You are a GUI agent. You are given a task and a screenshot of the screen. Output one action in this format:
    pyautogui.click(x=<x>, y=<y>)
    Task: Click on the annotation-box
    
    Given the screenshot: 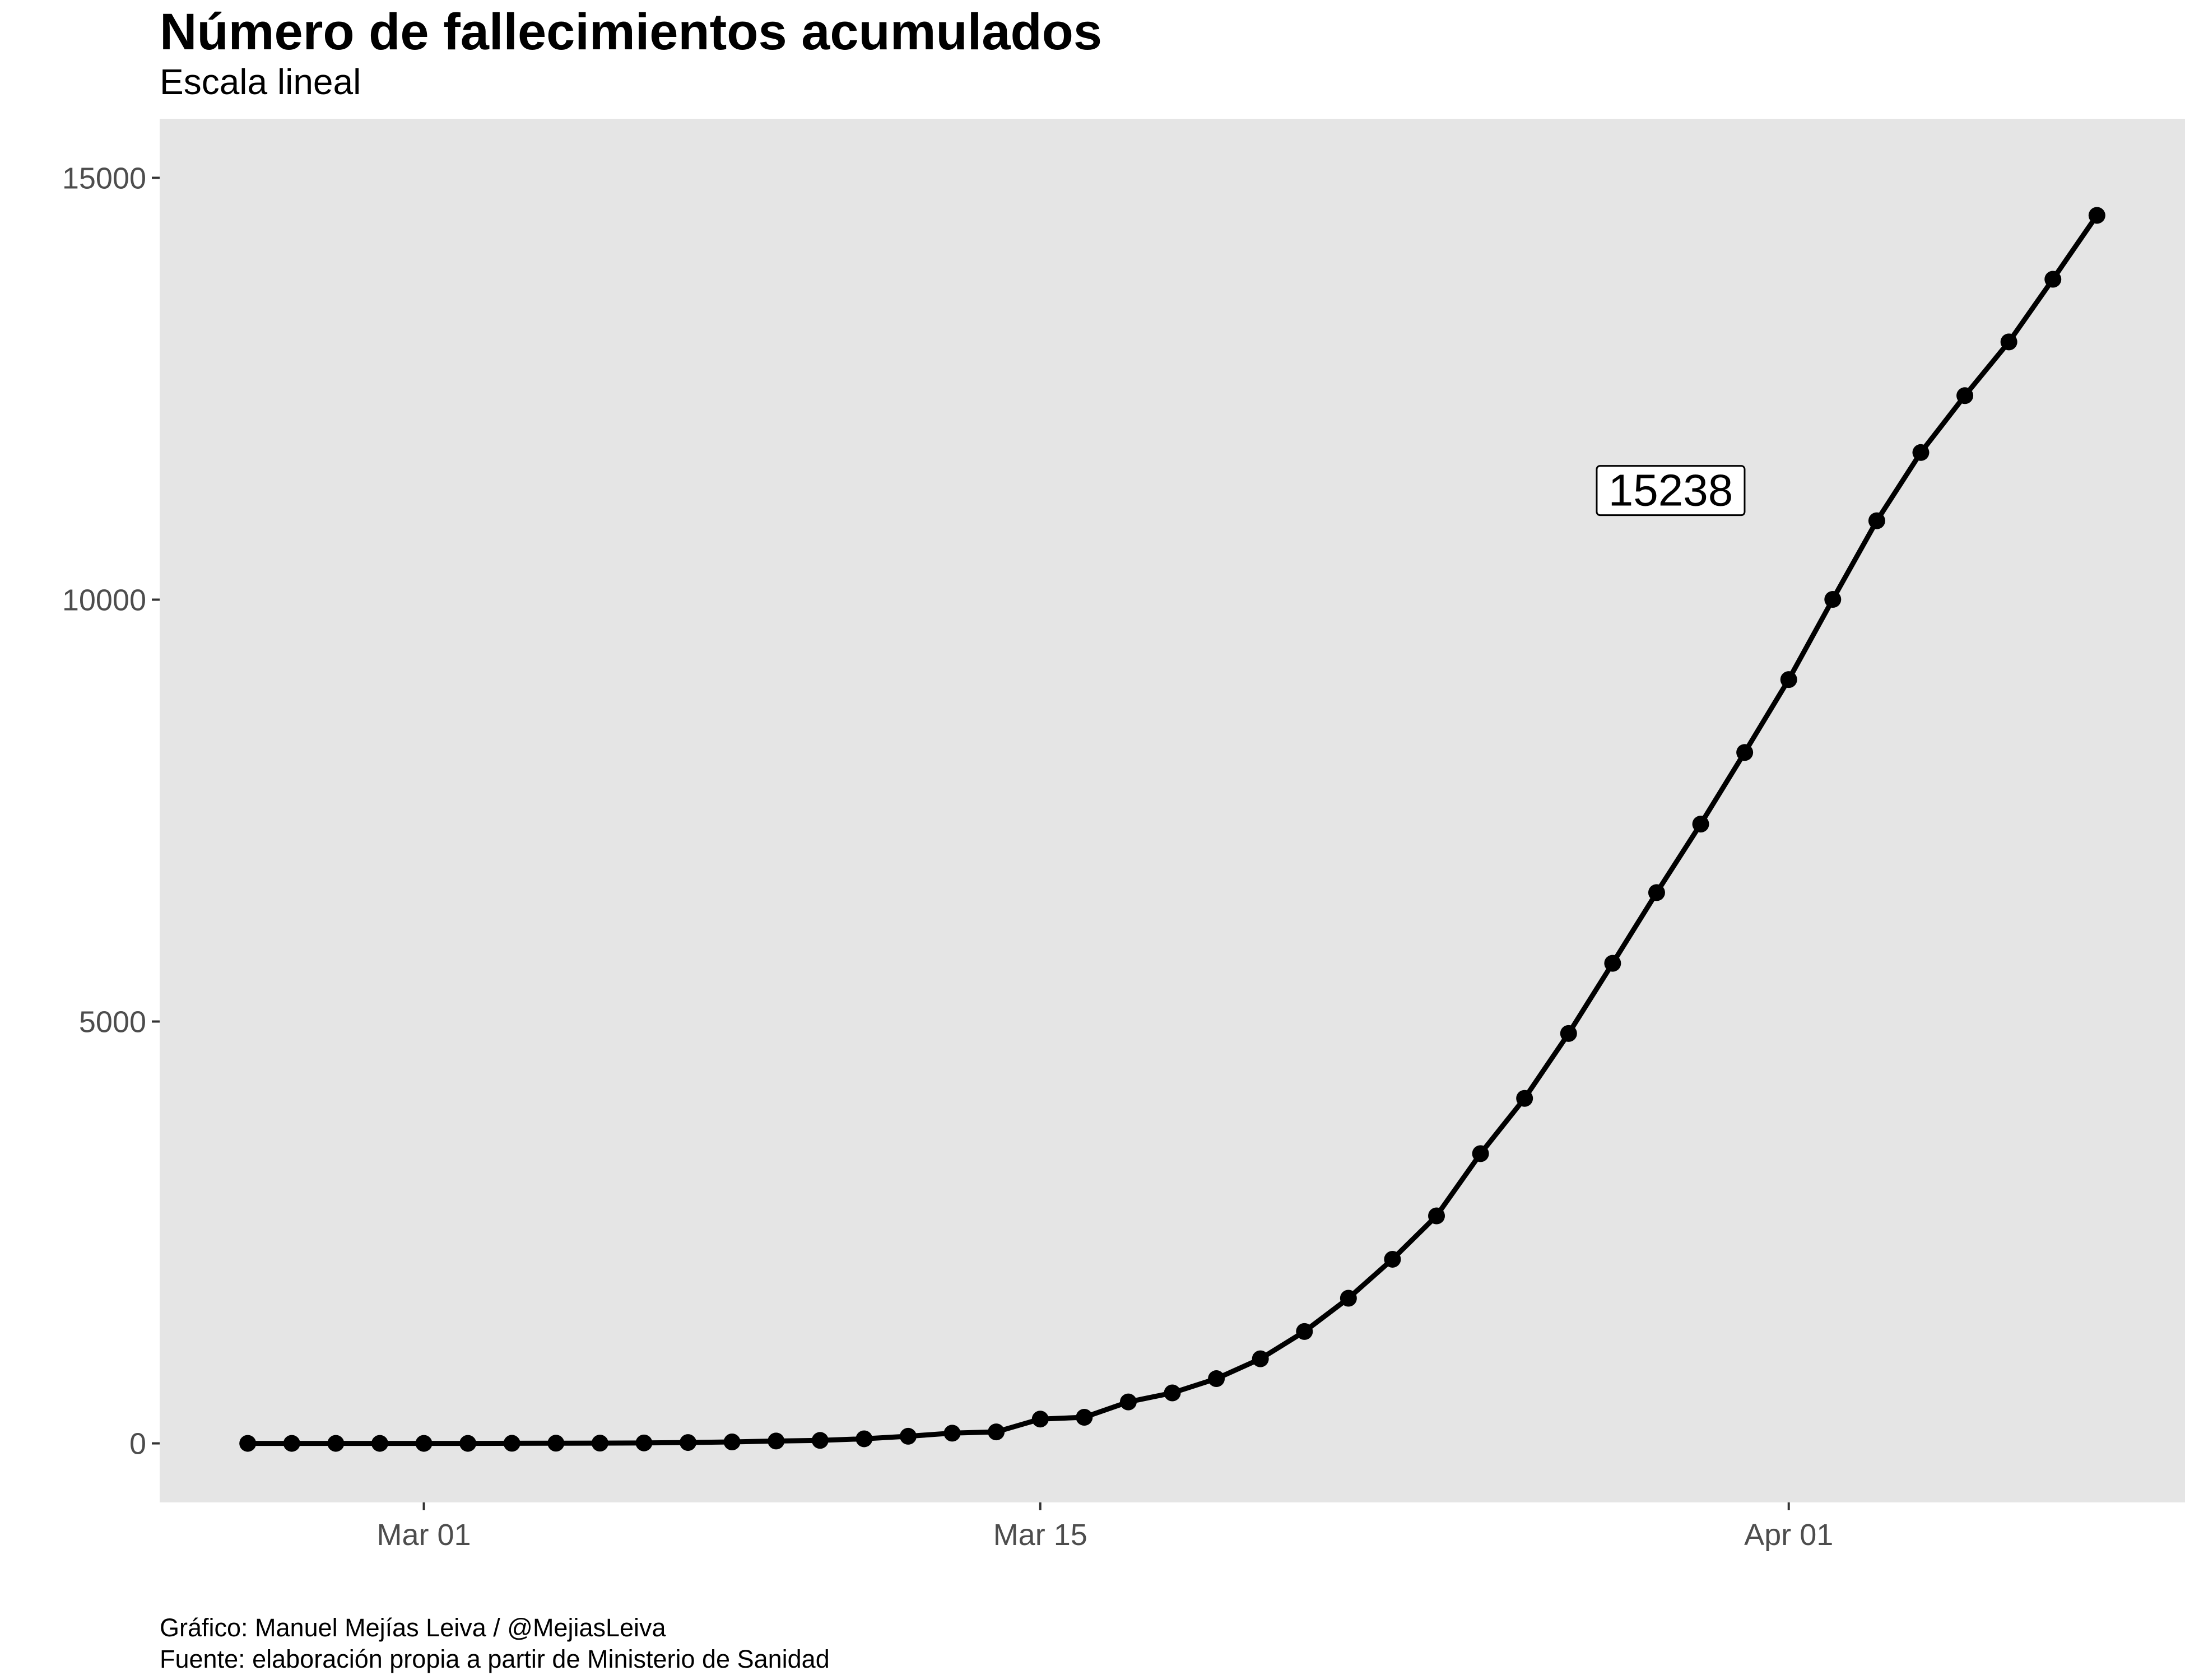 What is the action you would take?
    pyautogui.click(x=1671, y=490)
    